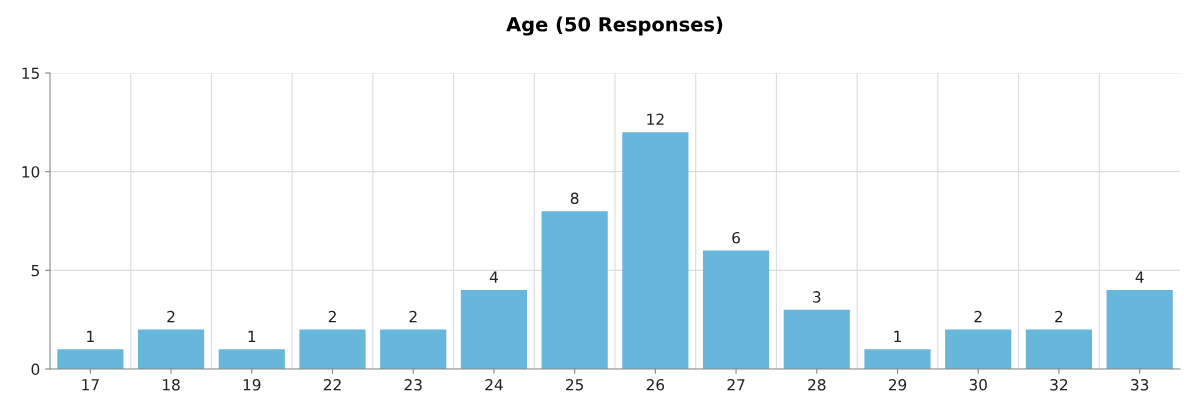 Image resolution: width=1184 pixels, height=409 pixels. I want to click on x-tick-label: 18, so click(171, 384).